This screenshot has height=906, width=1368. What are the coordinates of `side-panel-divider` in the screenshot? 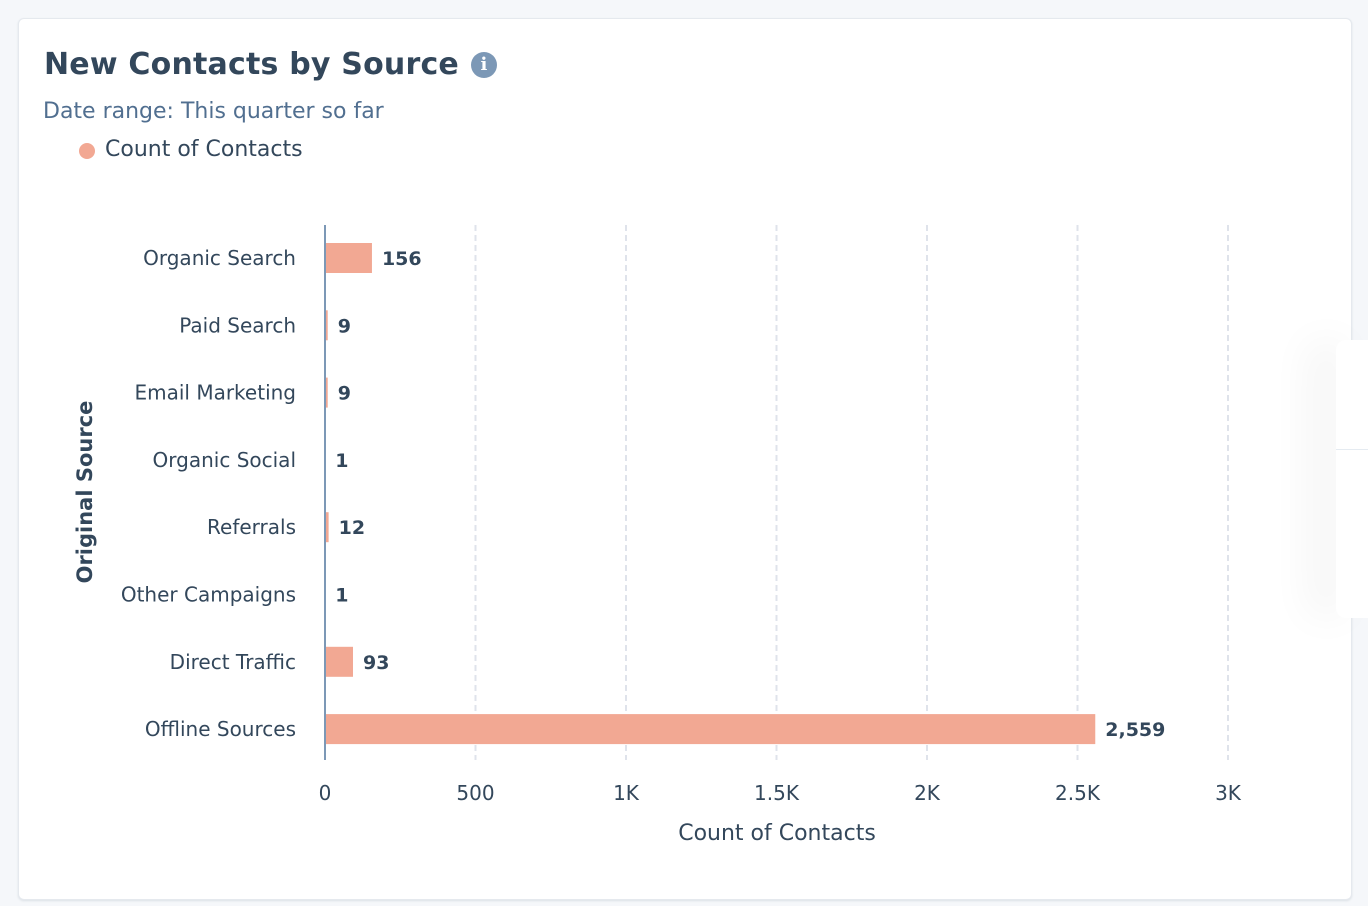 It's located at (1352, 449).